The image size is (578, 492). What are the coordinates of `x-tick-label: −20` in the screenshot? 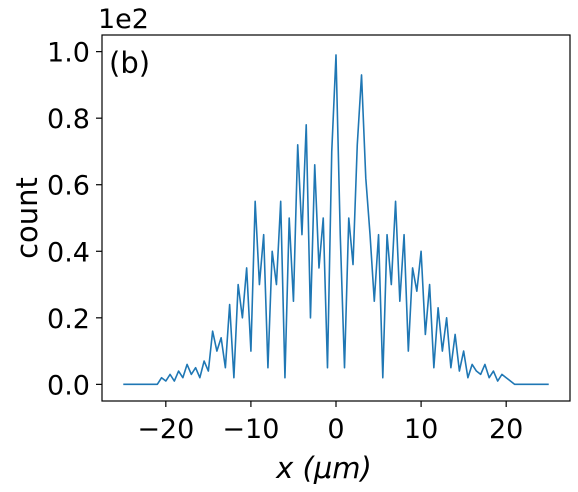 It's located at (165, 429).